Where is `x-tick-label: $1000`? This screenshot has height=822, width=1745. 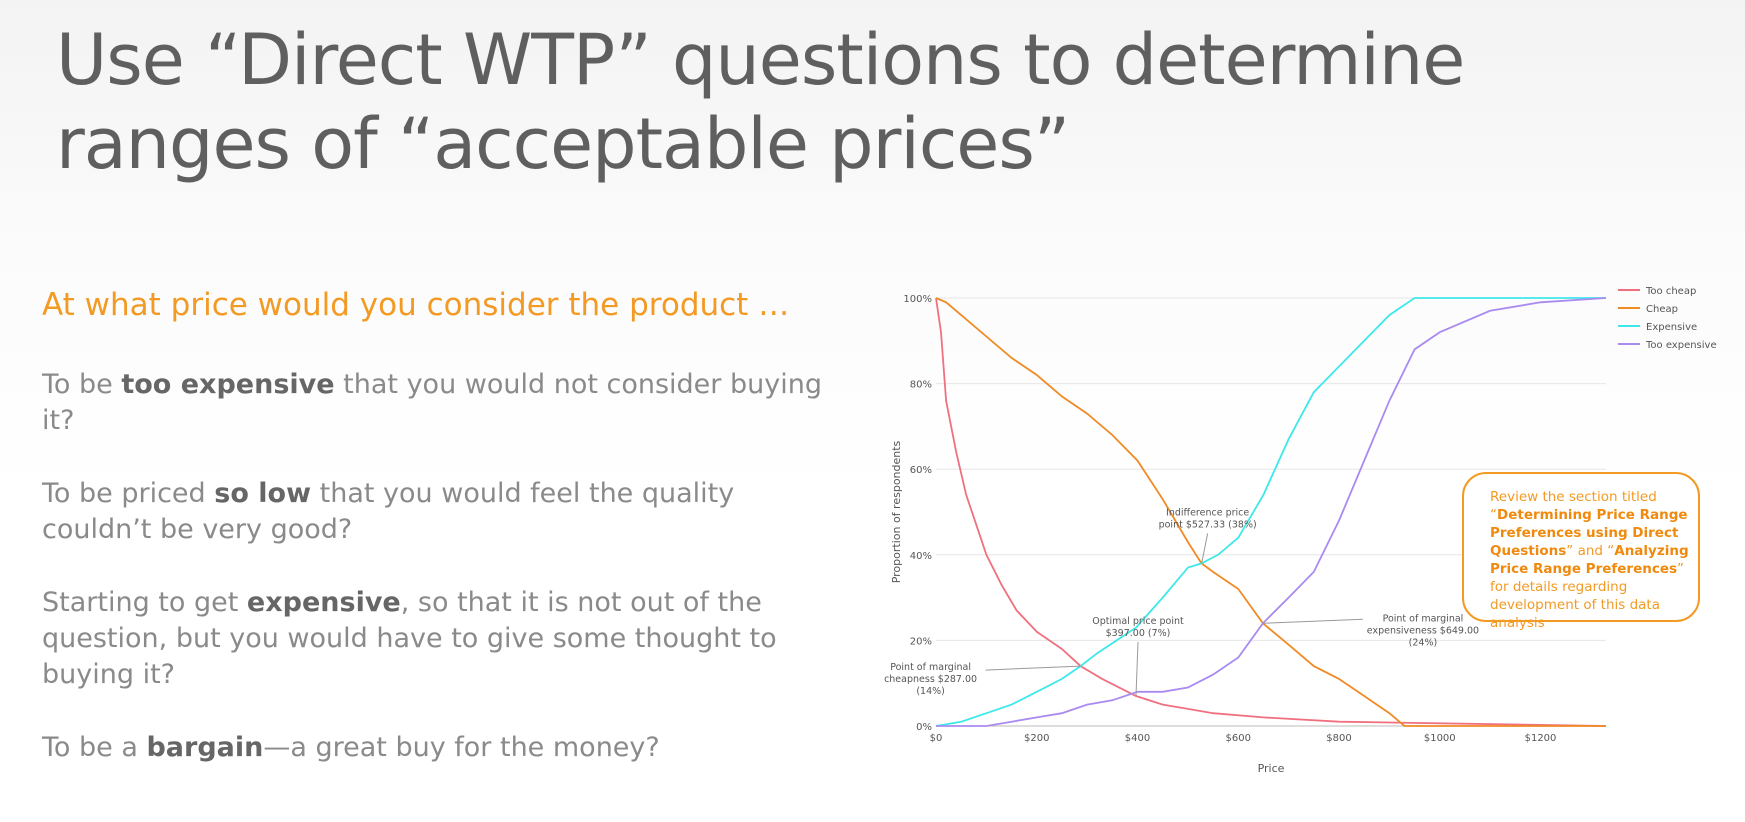 x-tick-label: $1000 is located at coordinates (1440, 738).